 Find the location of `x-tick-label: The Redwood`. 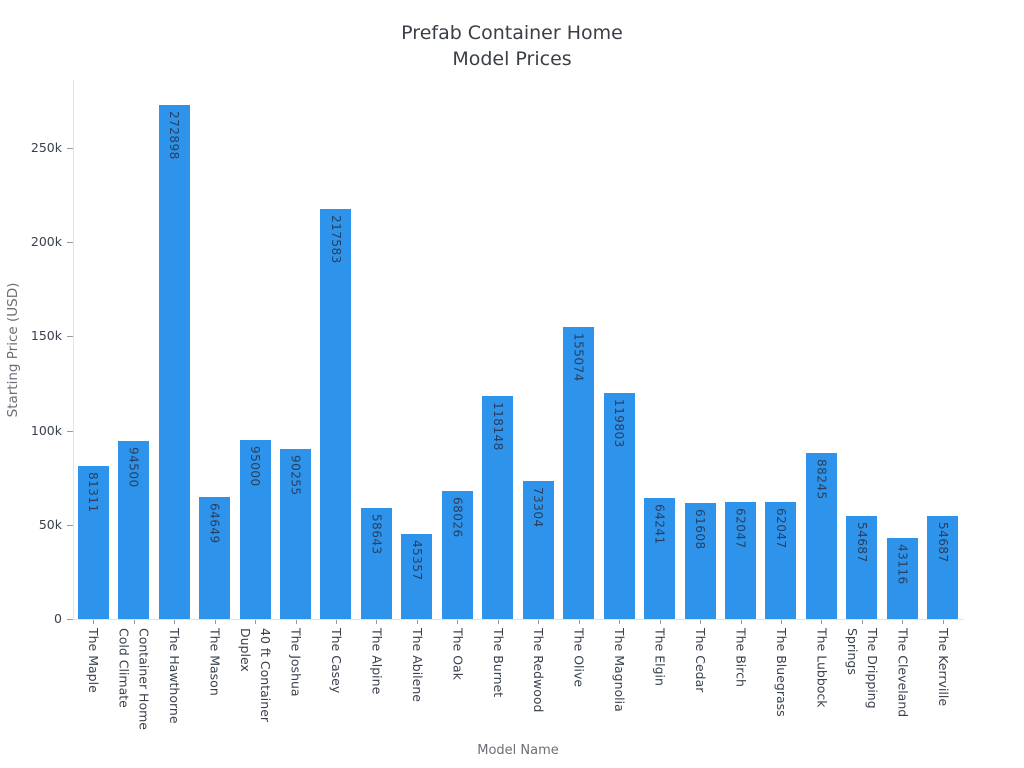

x-tick-label: The Redwood is located at coordinates (538, 670).